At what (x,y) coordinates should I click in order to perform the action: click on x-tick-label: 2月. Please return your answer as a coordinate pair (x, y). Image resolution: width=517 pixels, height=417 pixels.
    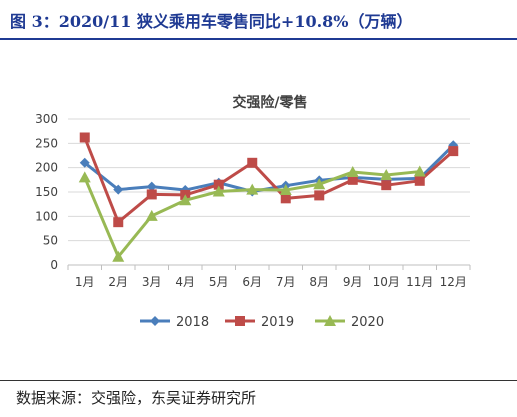
    Looking at the image, I should click on (118, 282).